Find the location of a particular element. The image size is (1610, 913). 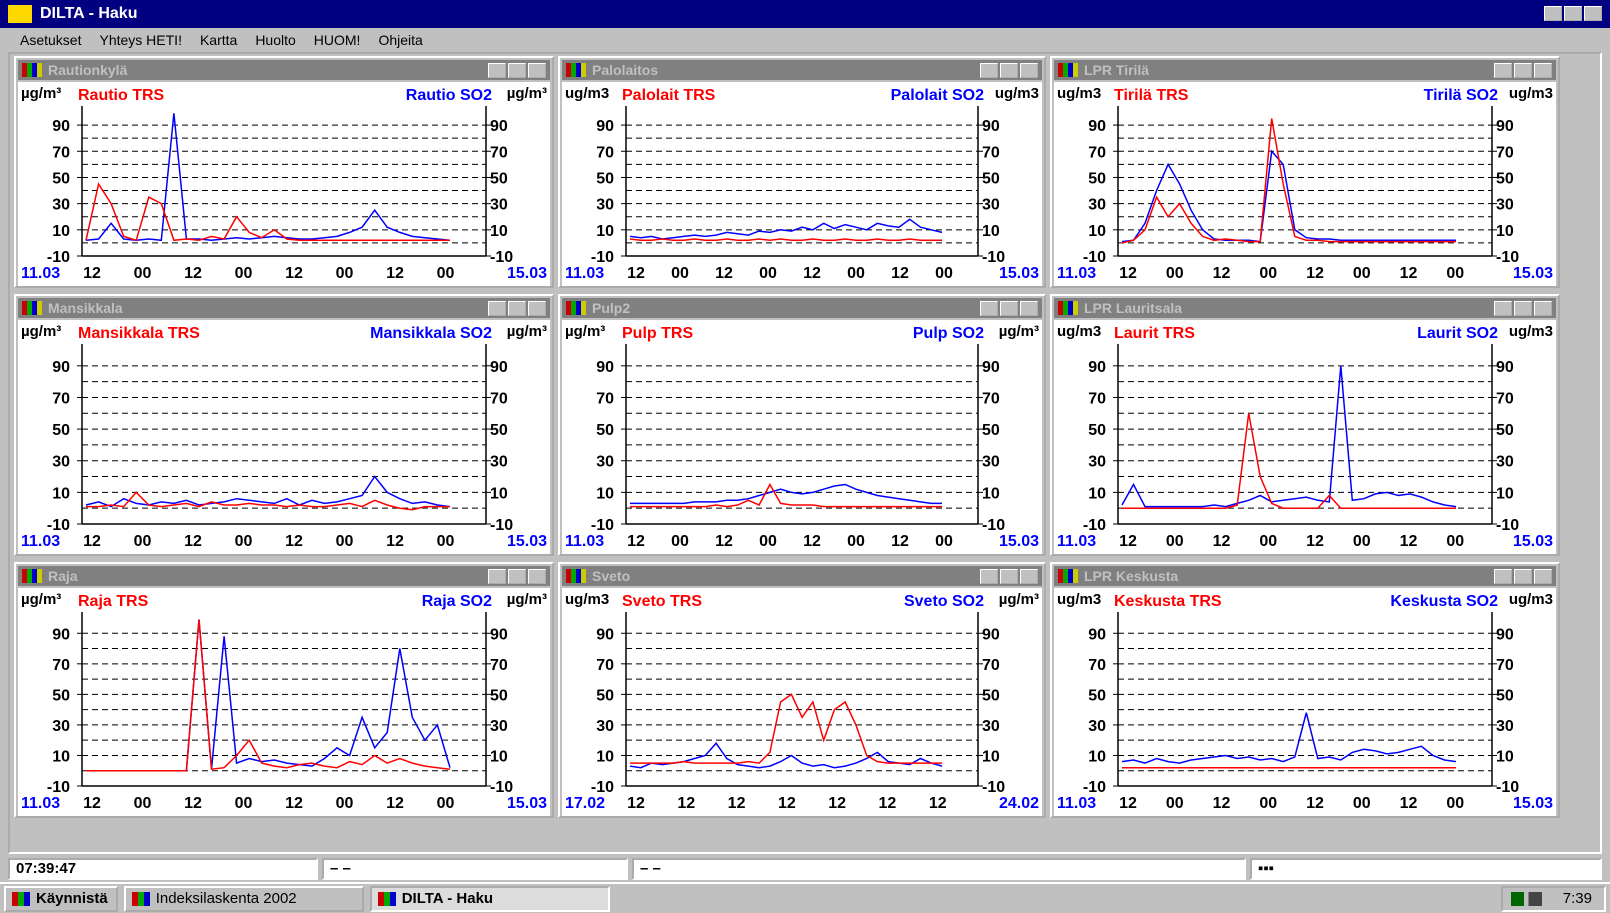

menu-item: Kartta is located at coordinates (218, 40).